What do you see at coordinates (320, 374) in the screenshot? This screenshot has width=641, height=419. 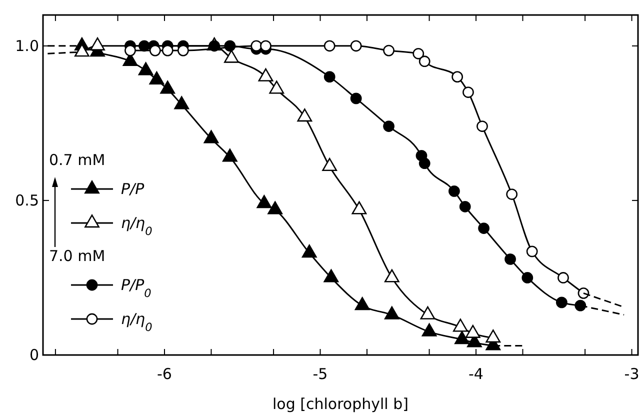 I see `x-tick-label: -5` at bounding box center [320, 374].